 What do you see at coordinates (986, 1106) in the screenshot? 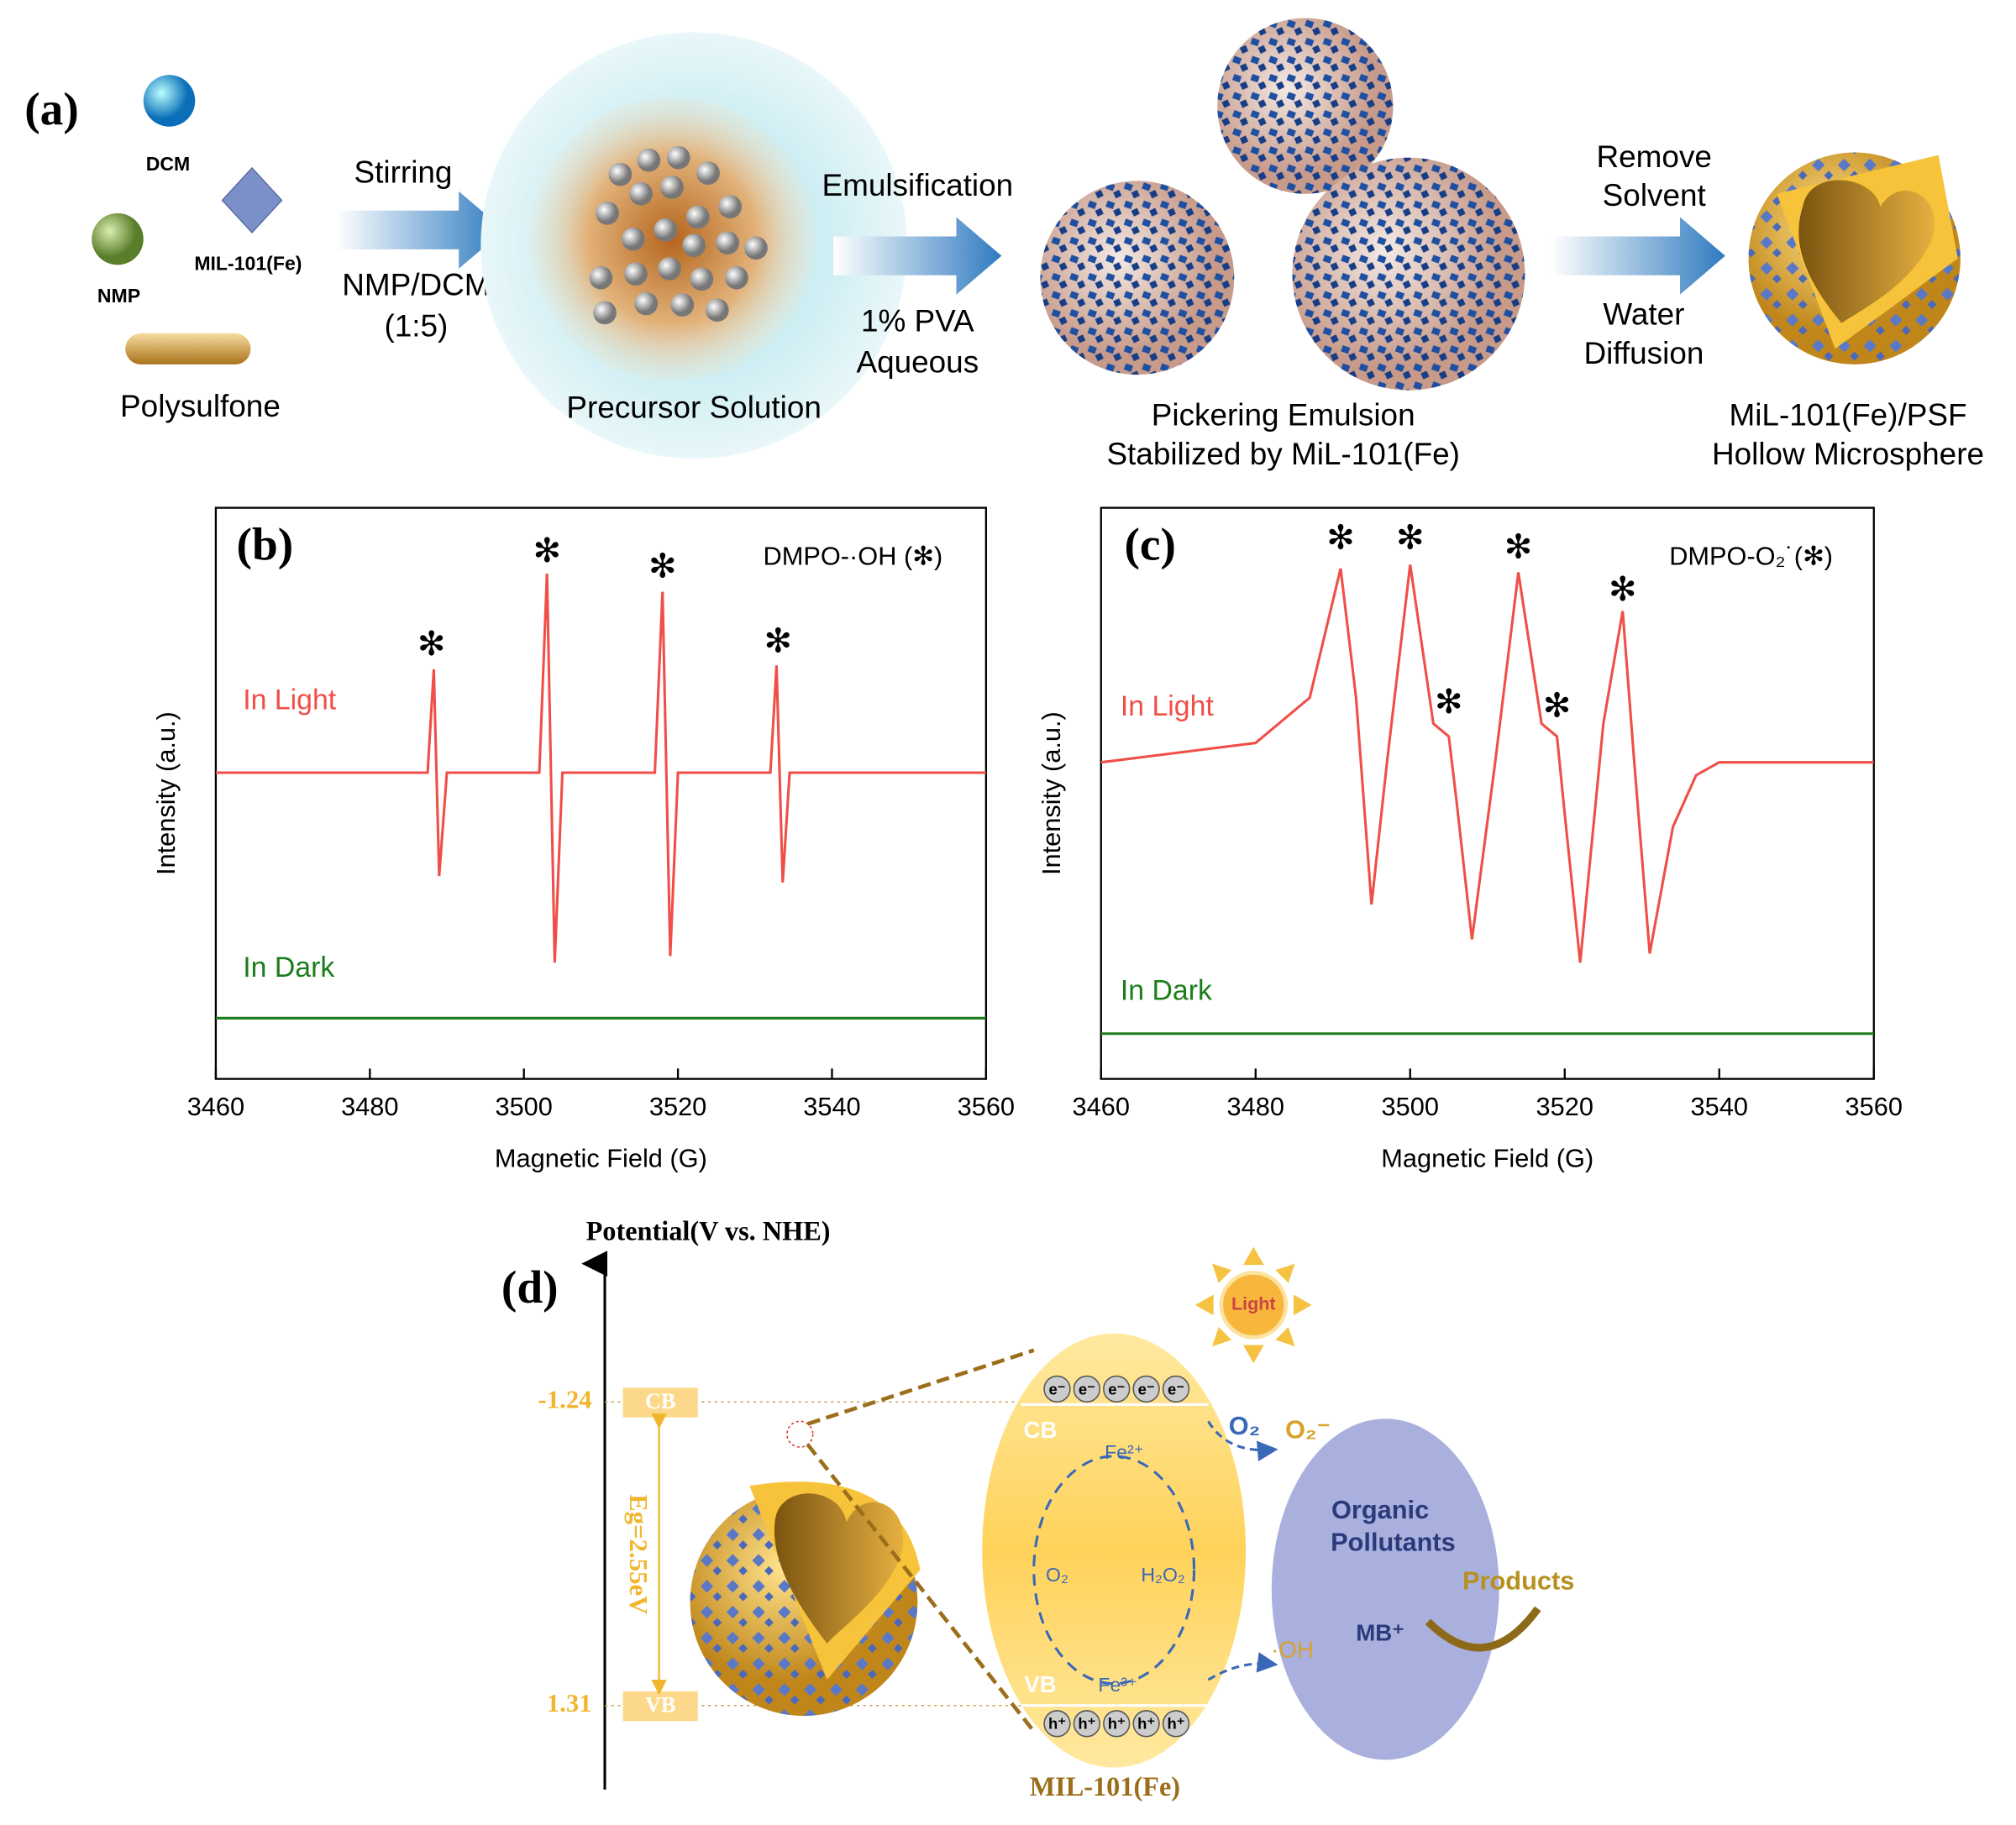
I see `x-tick-label: 3560` at bounding box center [986, 1106].